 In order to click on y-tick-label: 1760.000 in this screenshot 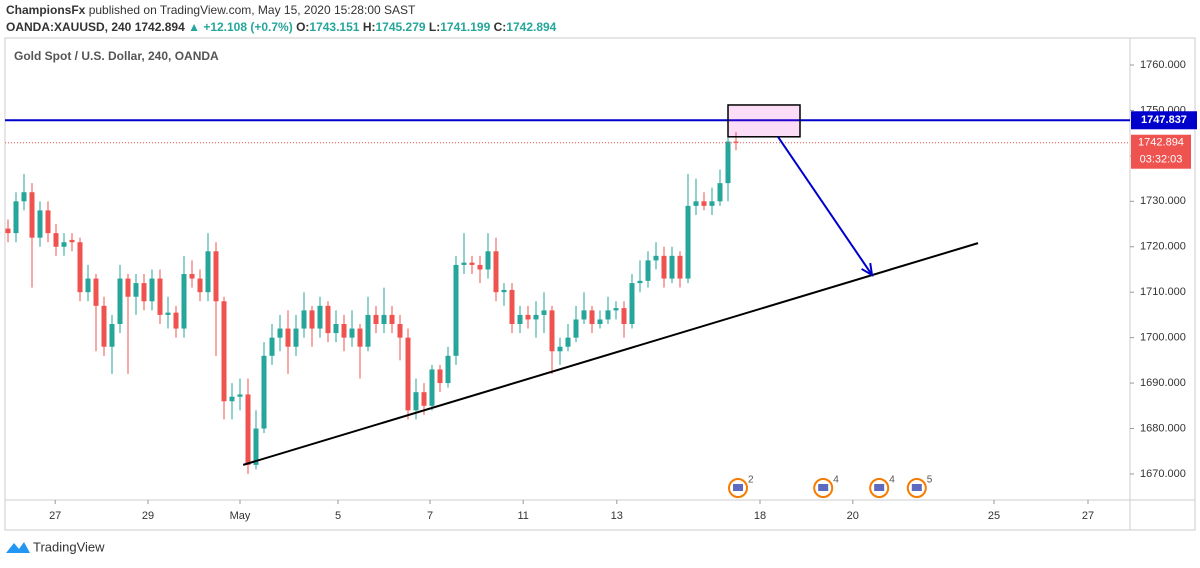, I will do `click(1163, 65)`.